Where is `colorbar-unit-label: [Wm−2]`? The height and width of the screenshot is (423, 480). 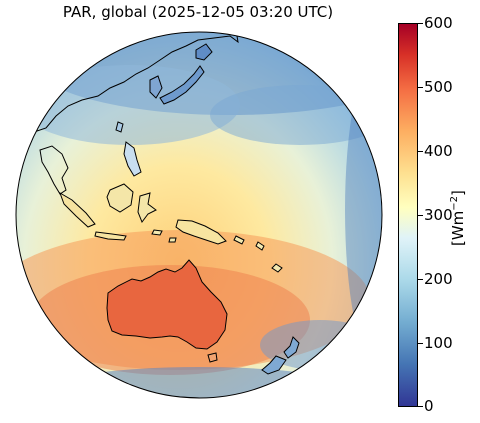
colorbar-unit-label: [Wm−2] is located at coordinates (458, 218).